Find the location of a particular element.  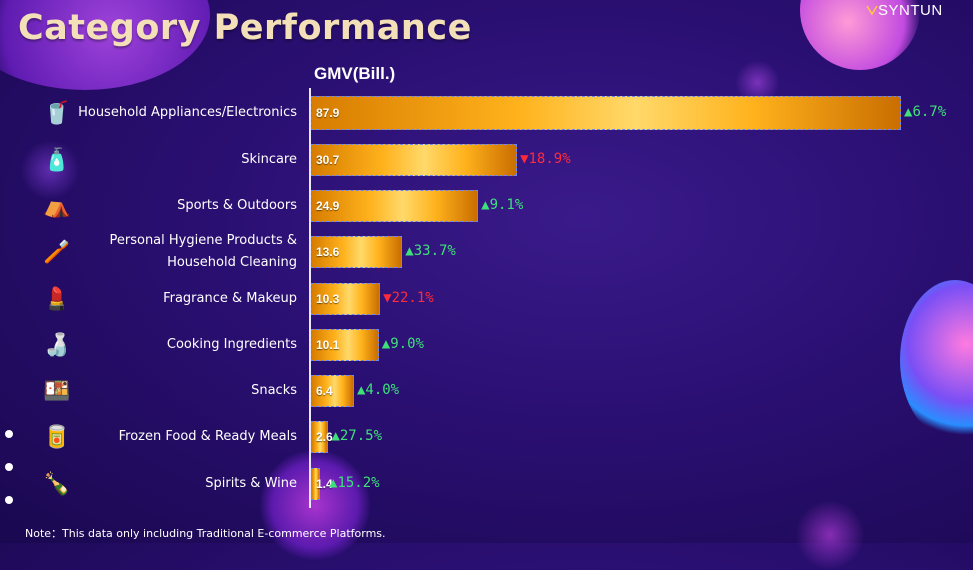

chart-title: Category Performance is located at coordinates (245, 28).